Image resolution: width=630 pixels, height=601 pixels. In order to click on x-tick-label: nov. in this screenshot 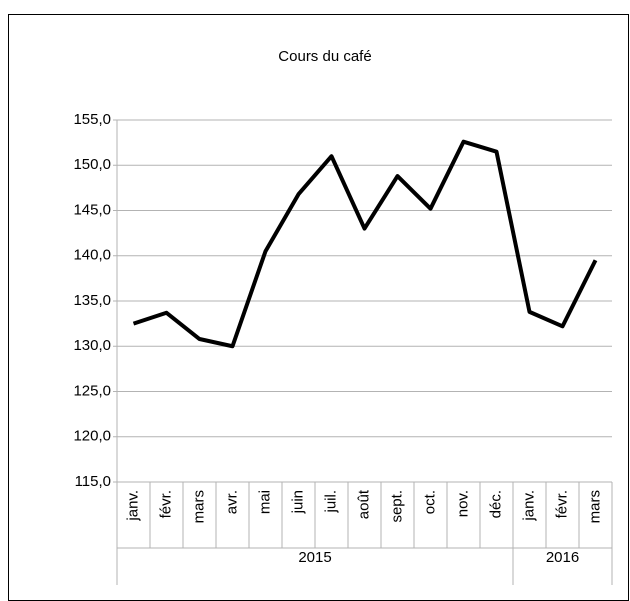, I will do `click(462, 503)`.